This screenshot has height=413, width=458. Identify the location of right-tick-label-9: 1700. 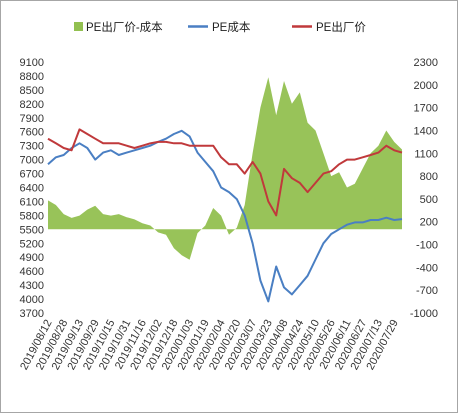
(426, 109).